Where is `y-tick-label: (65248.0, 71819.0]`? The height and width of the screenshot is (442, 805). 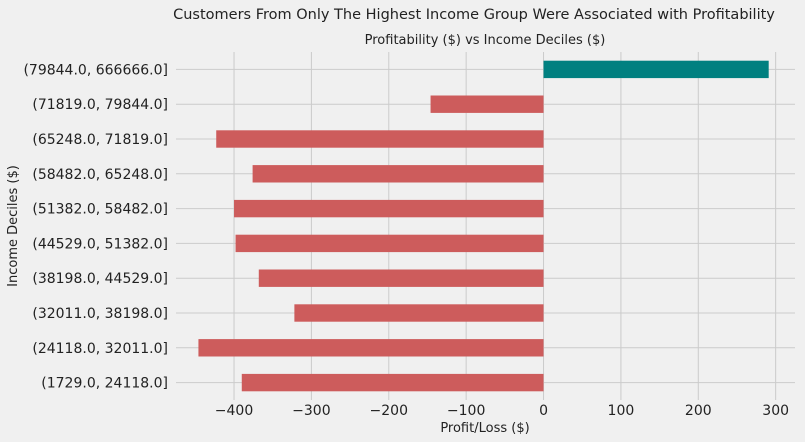
y-tick-label: (65248.0, 71819.0] is located at coordinates (100, 140).